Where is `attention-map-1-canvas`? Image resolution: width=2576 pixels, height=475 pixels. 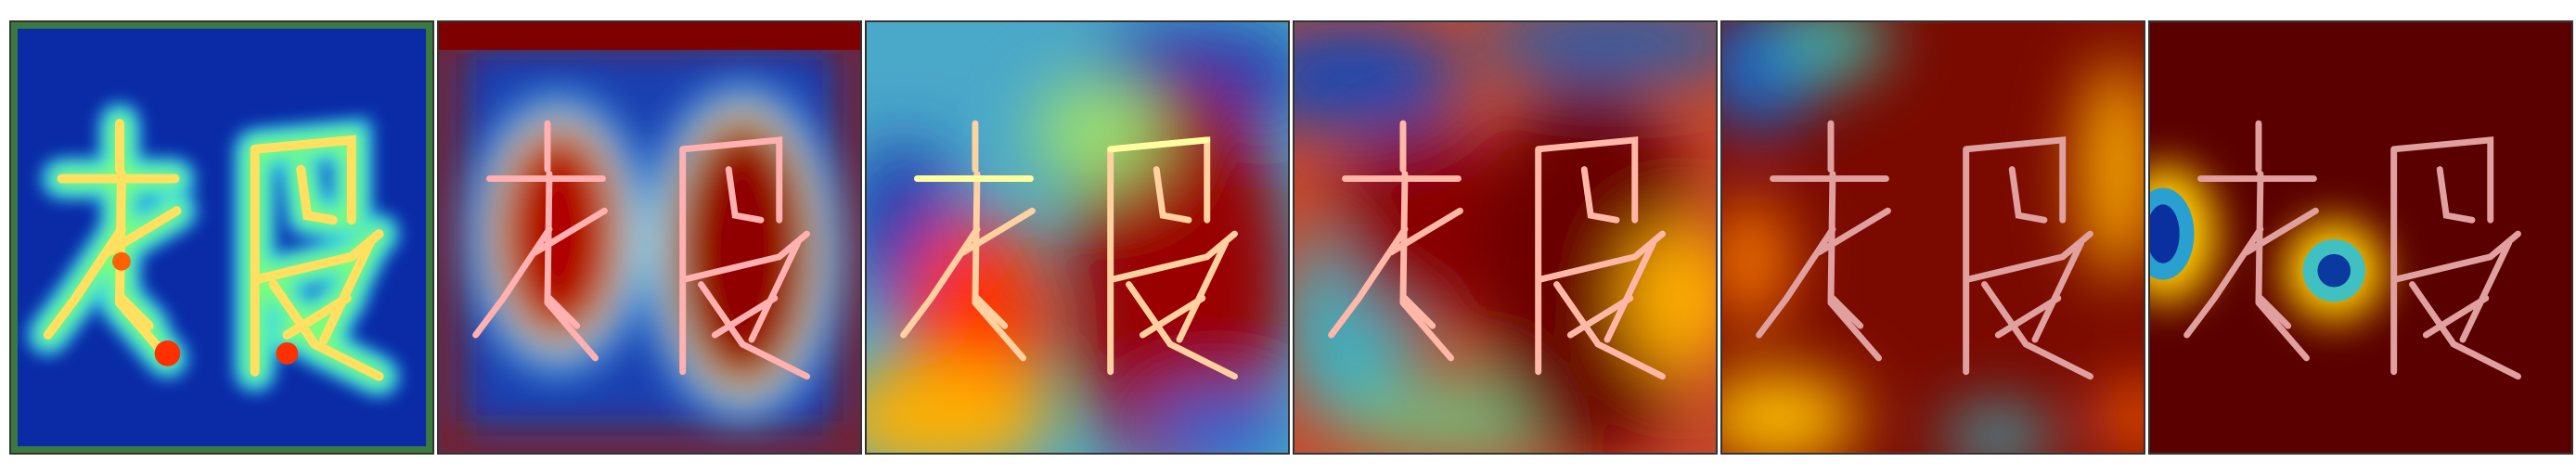 attention-map-1-canvas is located at coordinates (221, 237).